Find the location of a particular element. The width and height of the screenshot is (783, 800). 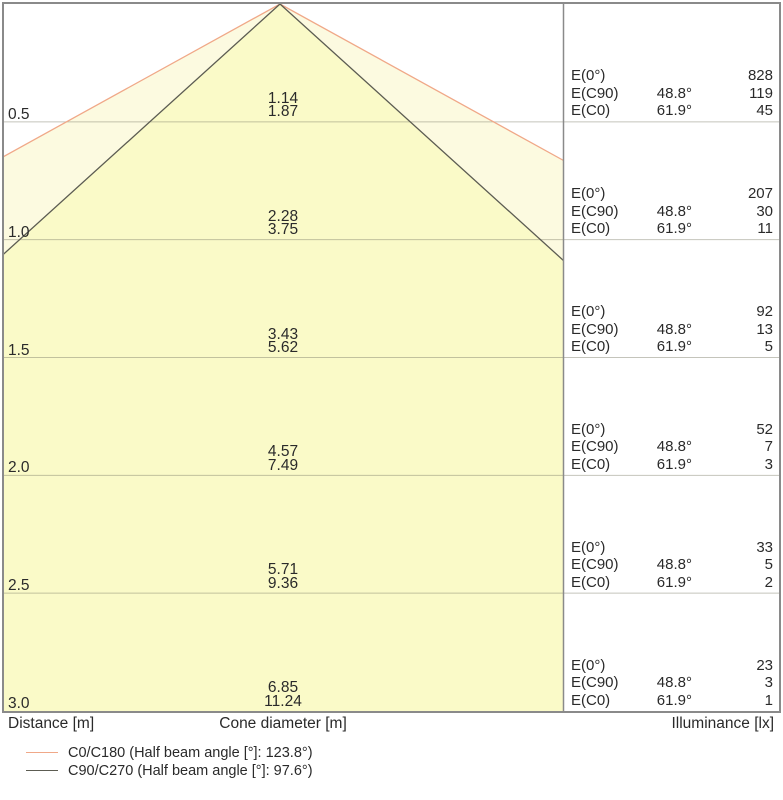

e-value: 45 is located at coordinates (764, 111).